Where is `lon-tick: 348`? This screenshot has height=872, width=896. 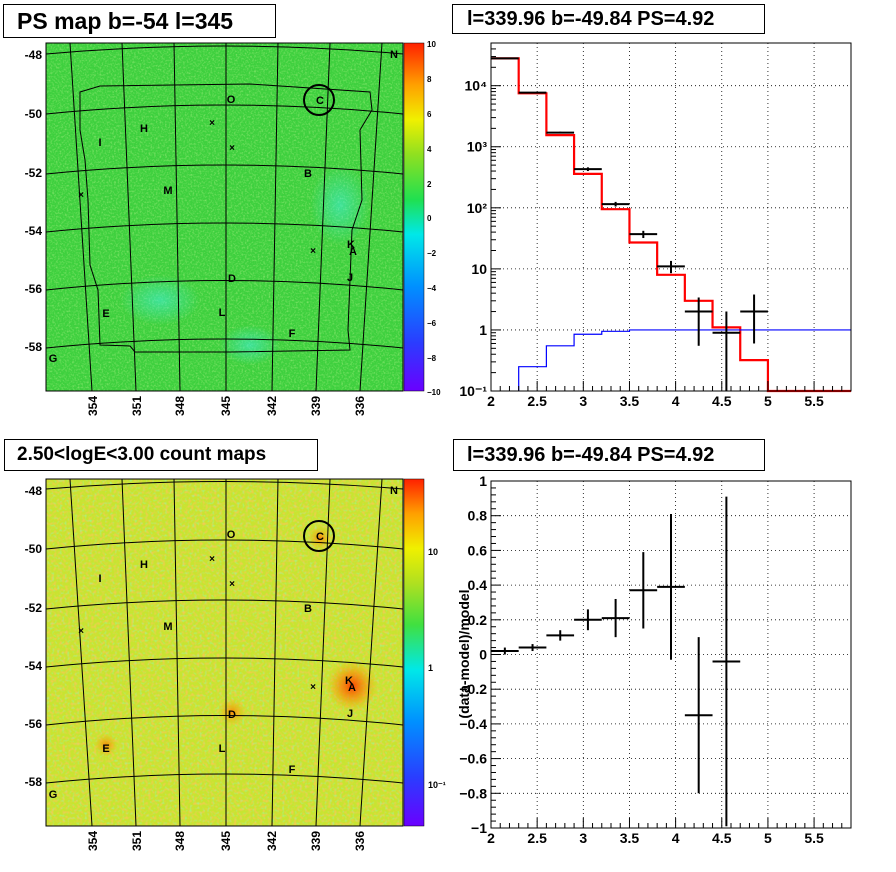 lon-tick: 348 is located at coordinates (180, 841).